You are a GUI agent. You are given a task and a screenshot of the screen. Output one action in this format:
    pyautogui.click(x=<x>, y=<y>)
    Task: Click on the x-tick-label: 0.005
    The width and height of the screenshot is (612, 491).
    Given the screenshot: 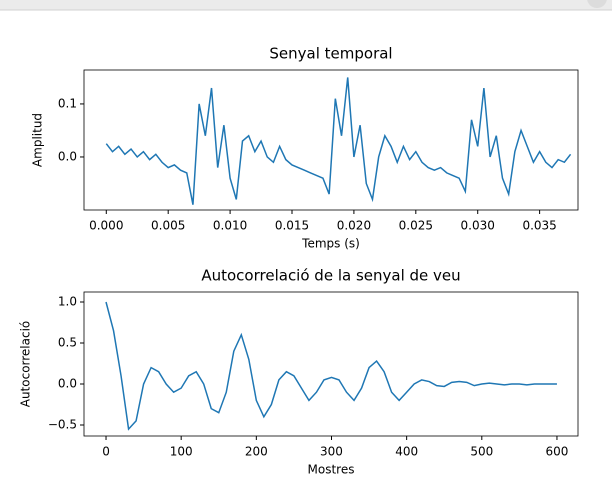 What is the action you would take?
    pyautogui.click(x=168, y=226)
    